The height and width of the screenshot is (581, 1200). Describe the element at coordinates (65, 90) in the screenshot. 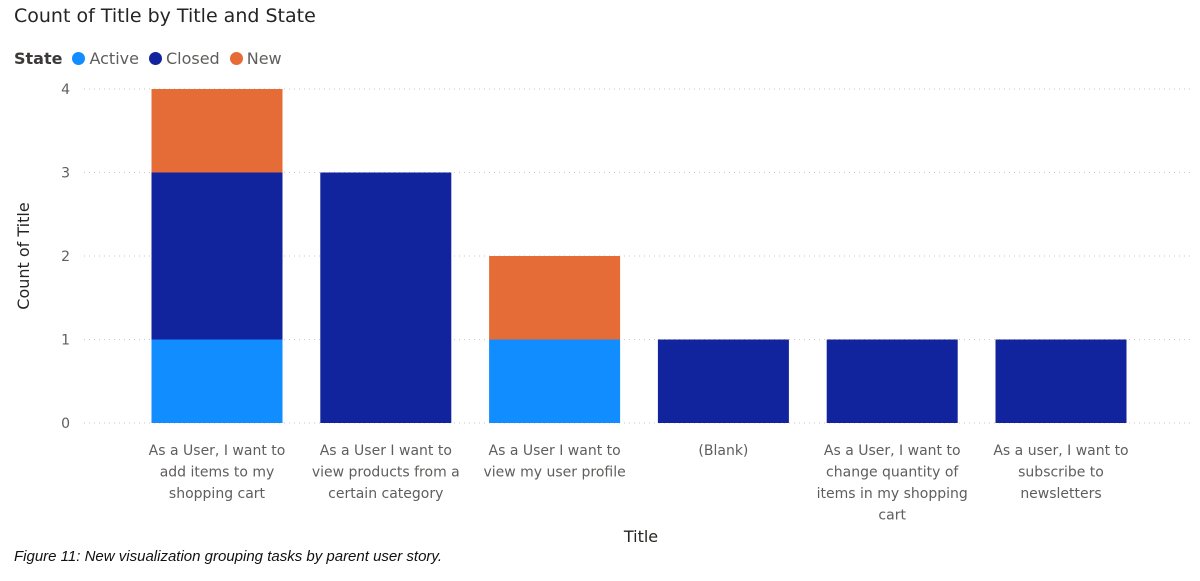

I see `y-tick-label: 4` at that location.